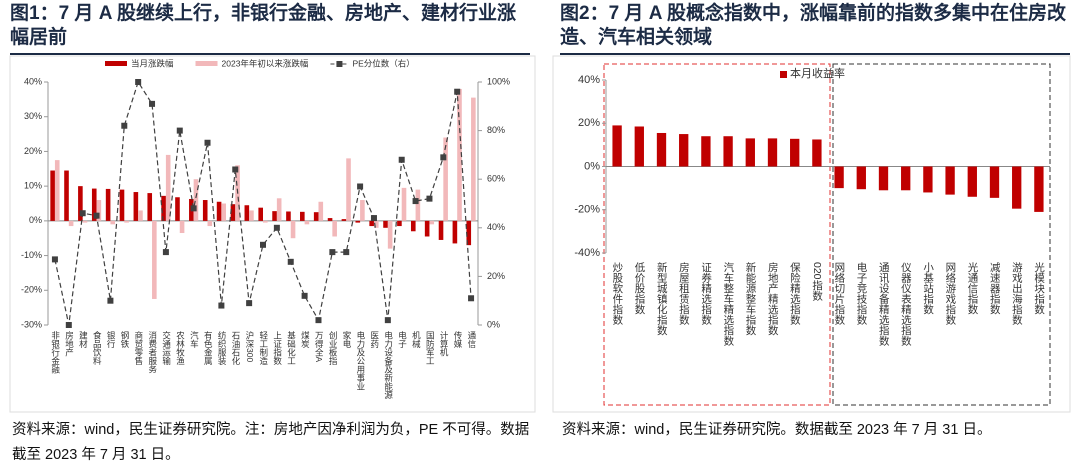 This screenshot has height=469, width=1080. Describe the element at coordinates (839, 294) in the screenshot. I see `x-tick-label: 网络切片指数` at that location.